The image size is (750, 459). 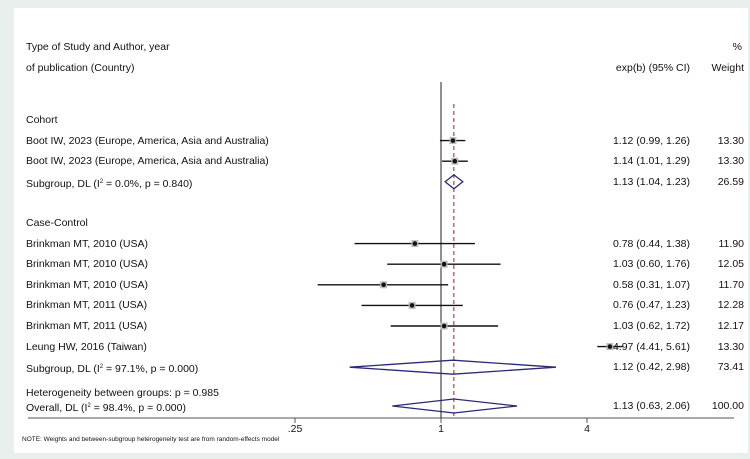 What do you see at coordinates (651, 284) in the screenshot?
I see `study-ci-text: 0.58 (0.31, 1.07)` at bounding box center [651, 284].